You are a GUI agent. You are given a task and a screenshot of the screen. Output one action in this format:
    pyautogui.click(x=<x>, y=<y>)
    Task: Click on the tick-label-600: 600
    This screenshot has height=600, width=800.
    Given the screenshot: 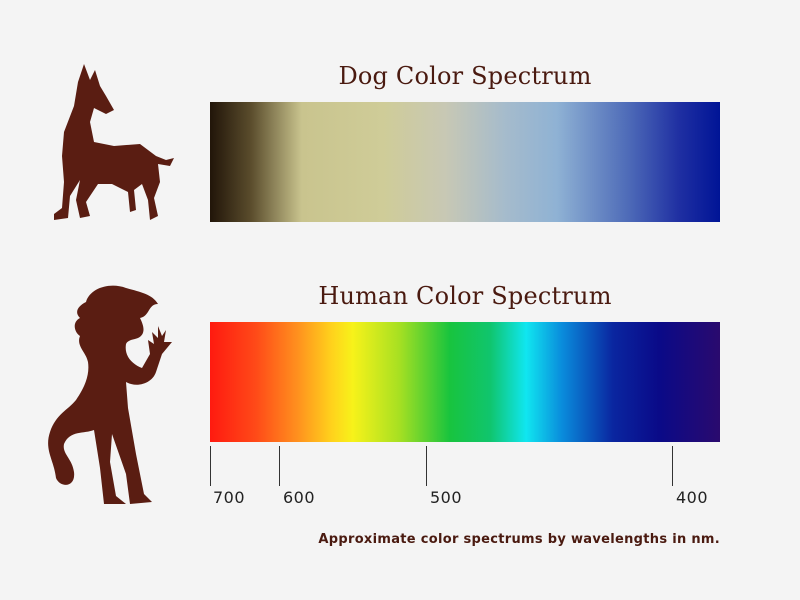 What is the action you would take?
    pyautogui.click(x=299, y=497)
    